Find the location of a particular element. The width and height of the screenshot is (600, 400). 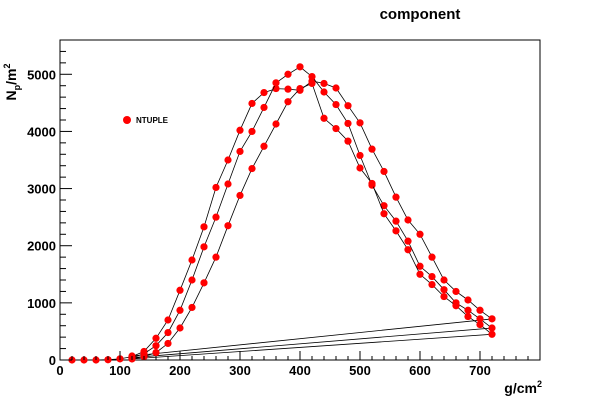

x-tick-label: 500 is located at coordinates (360, 370).